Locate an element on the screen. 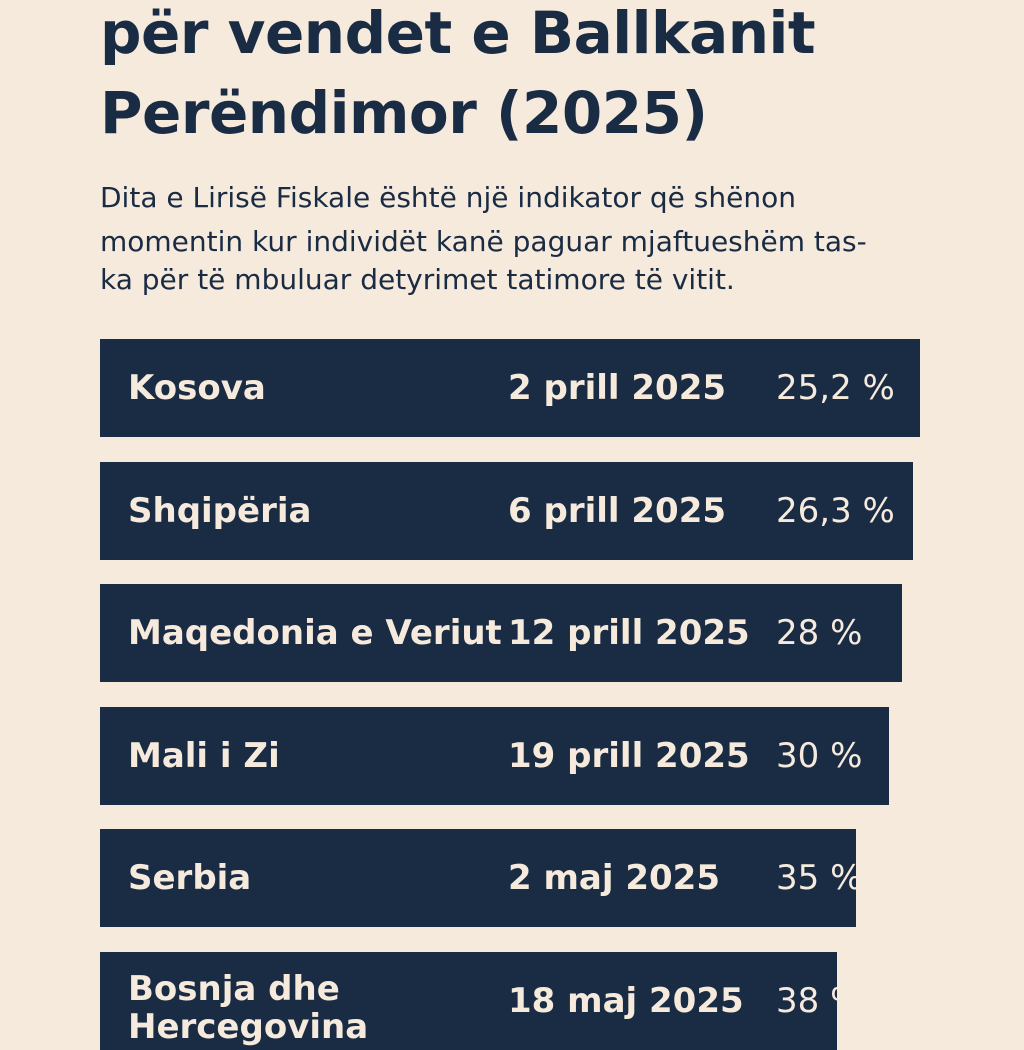  bar-label-date: 2 prill 2025 is located at coordinates (617, 388).